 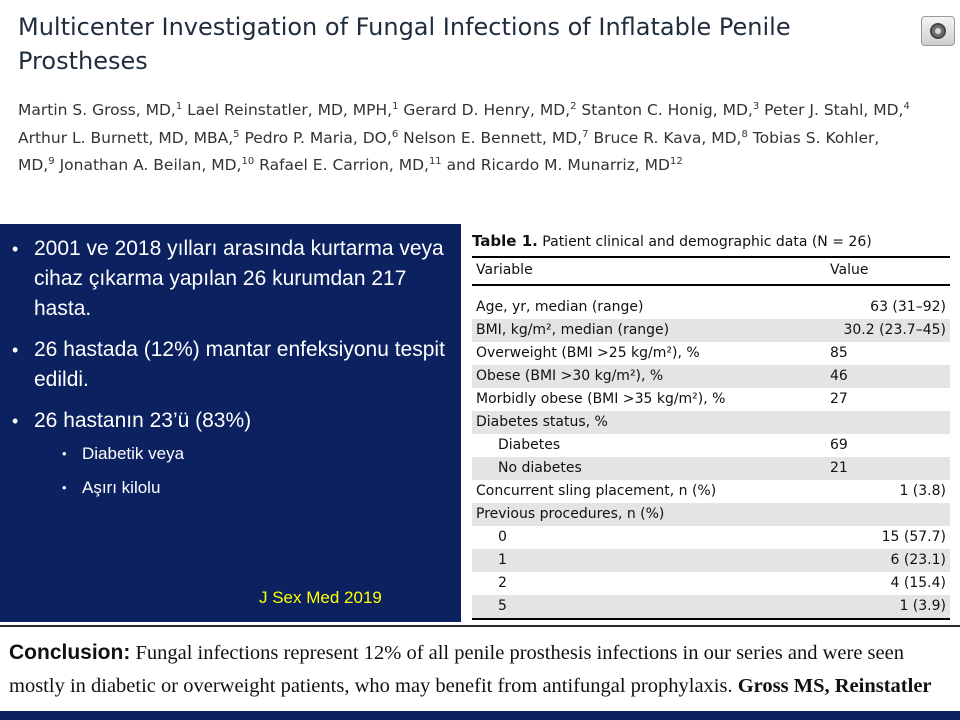 I want to click on row-variable: Diabetes status, %, so click(x=542, y=422).